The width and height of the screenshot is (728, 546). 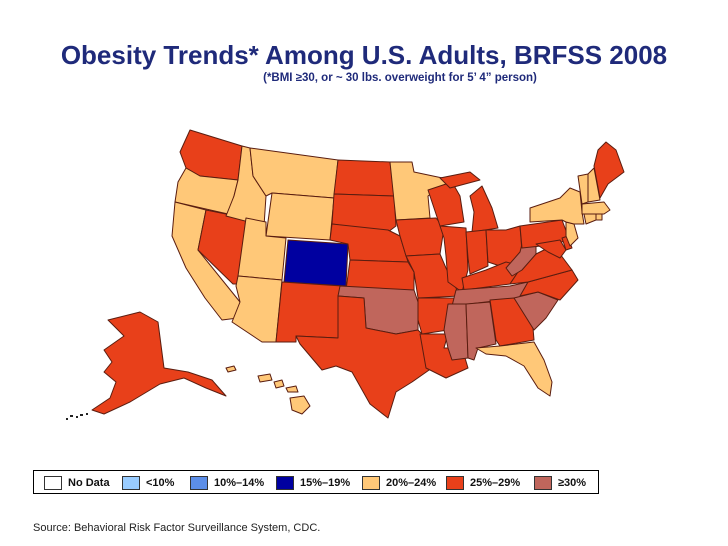 I want to click on state-md, so click(x=551, y=249).